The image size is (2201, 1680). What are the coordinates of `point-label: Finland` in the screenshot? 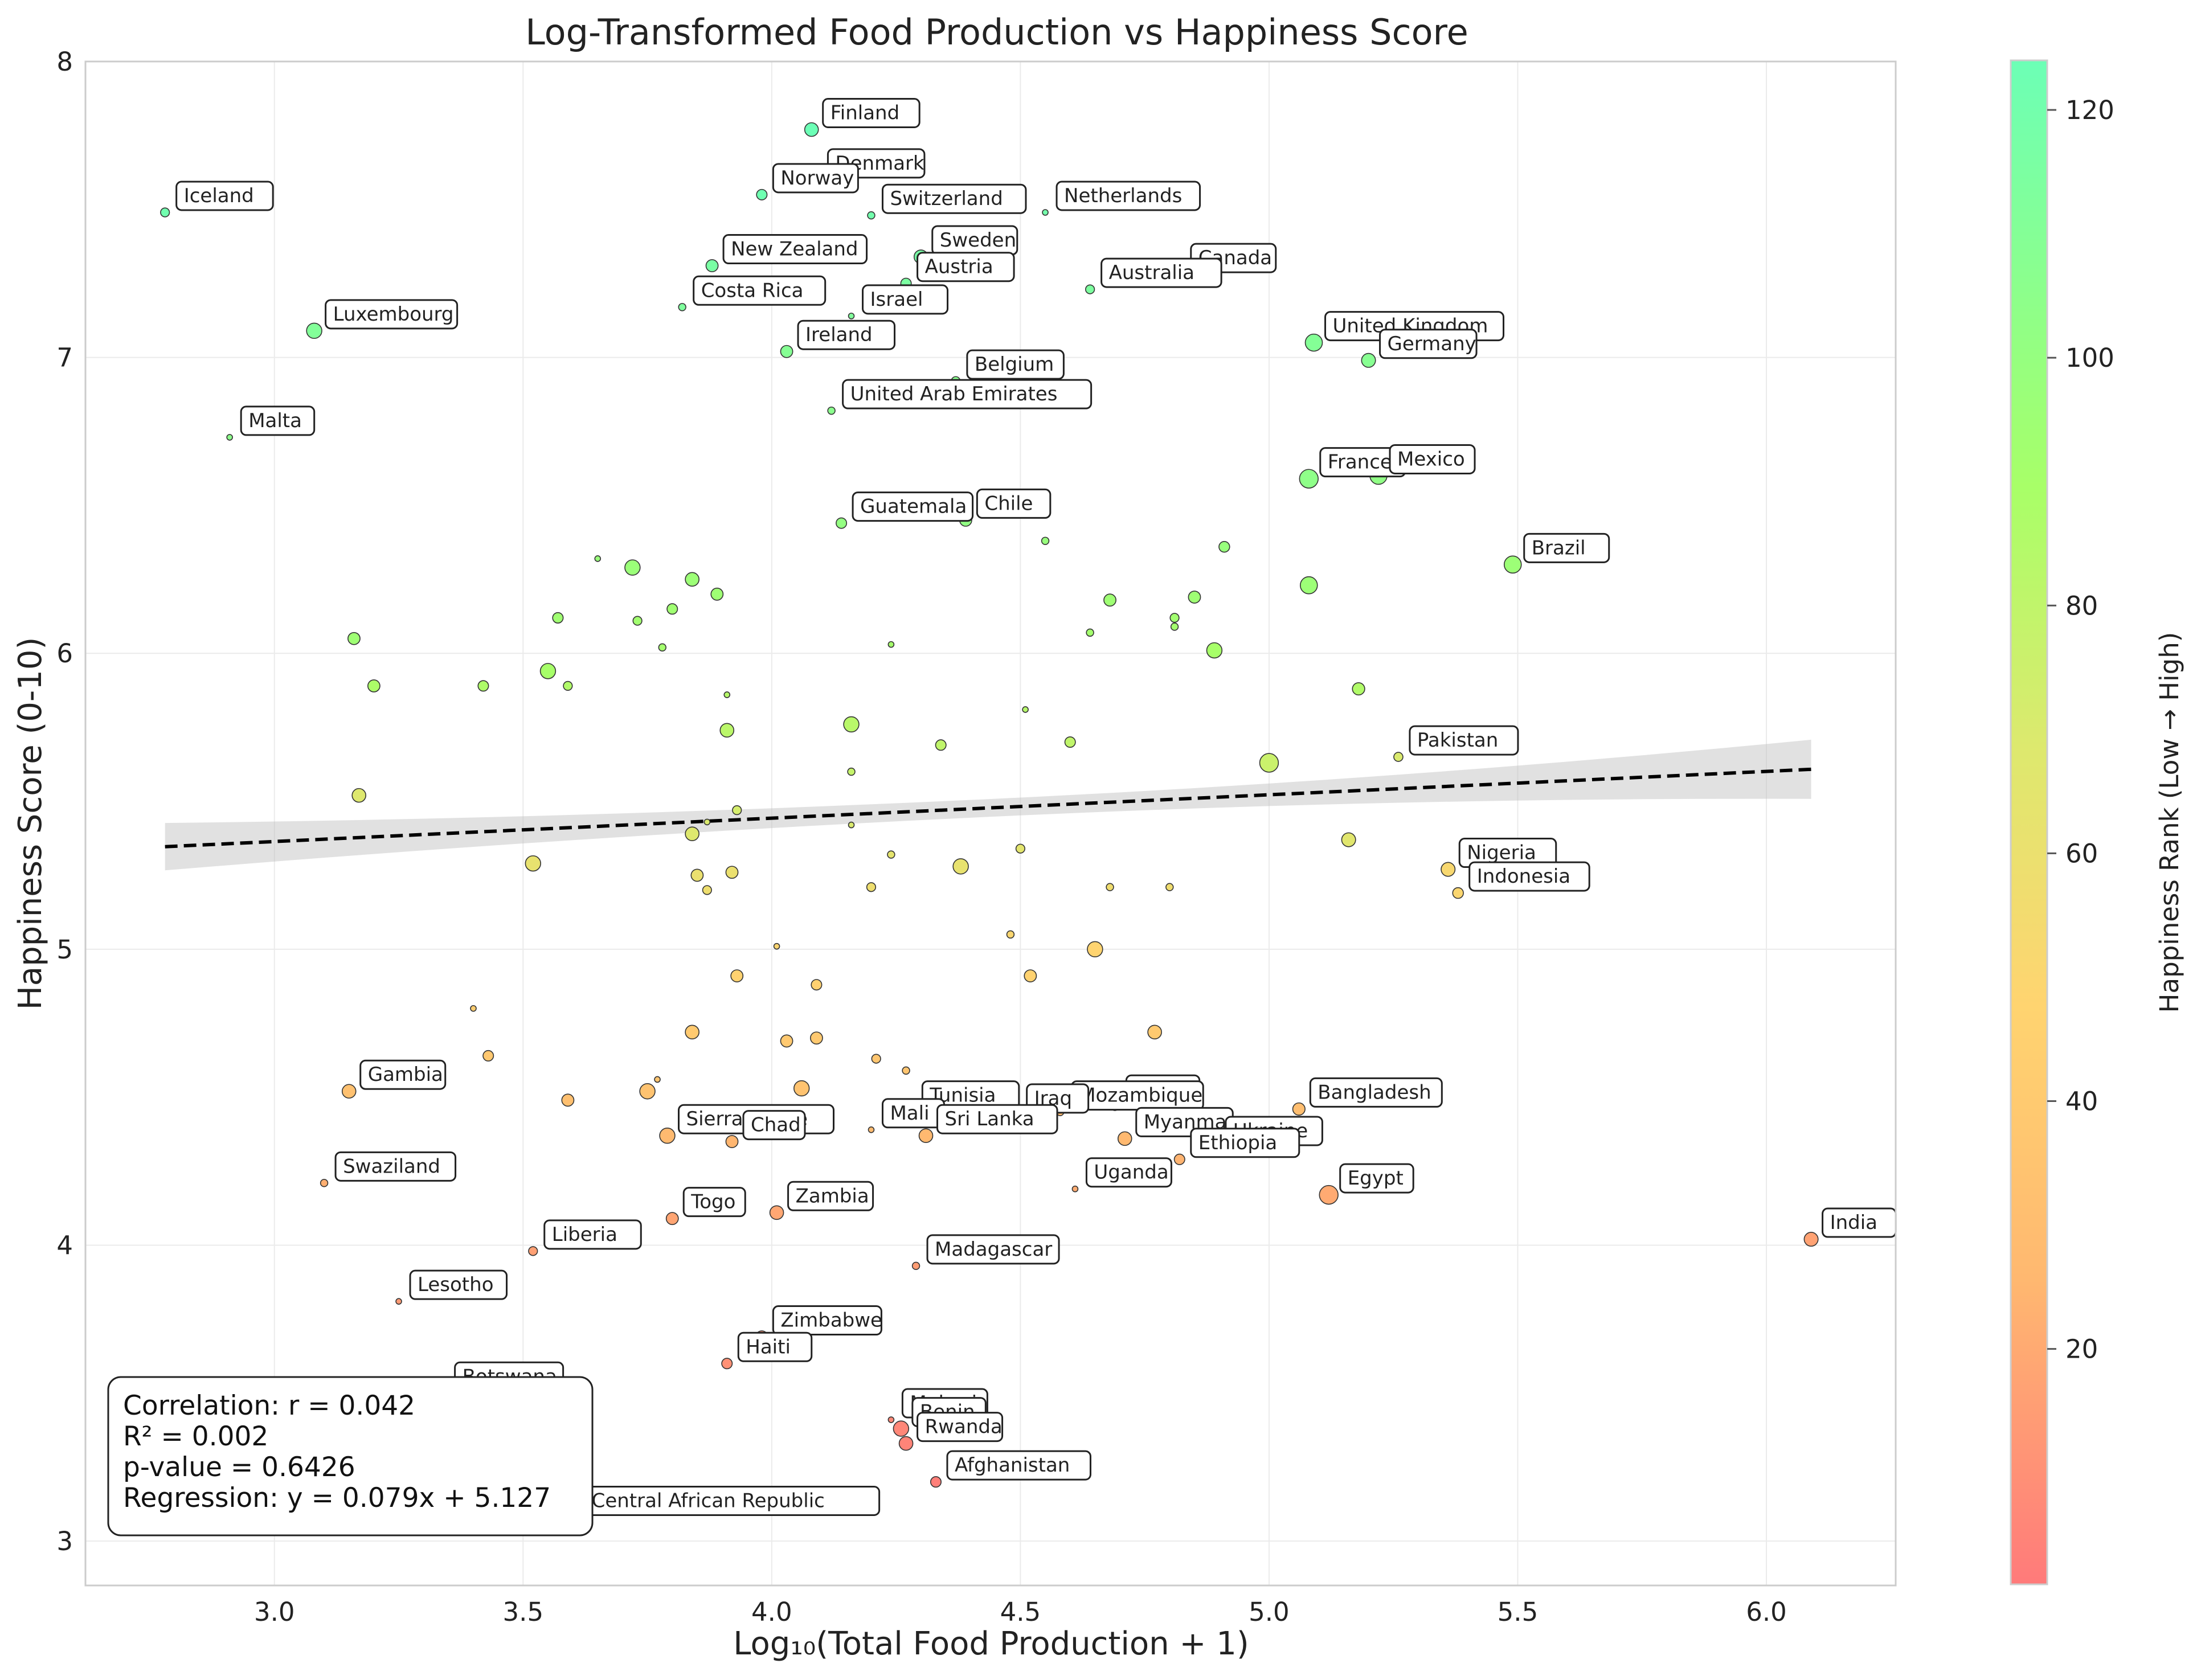 It's located at (871, 113).